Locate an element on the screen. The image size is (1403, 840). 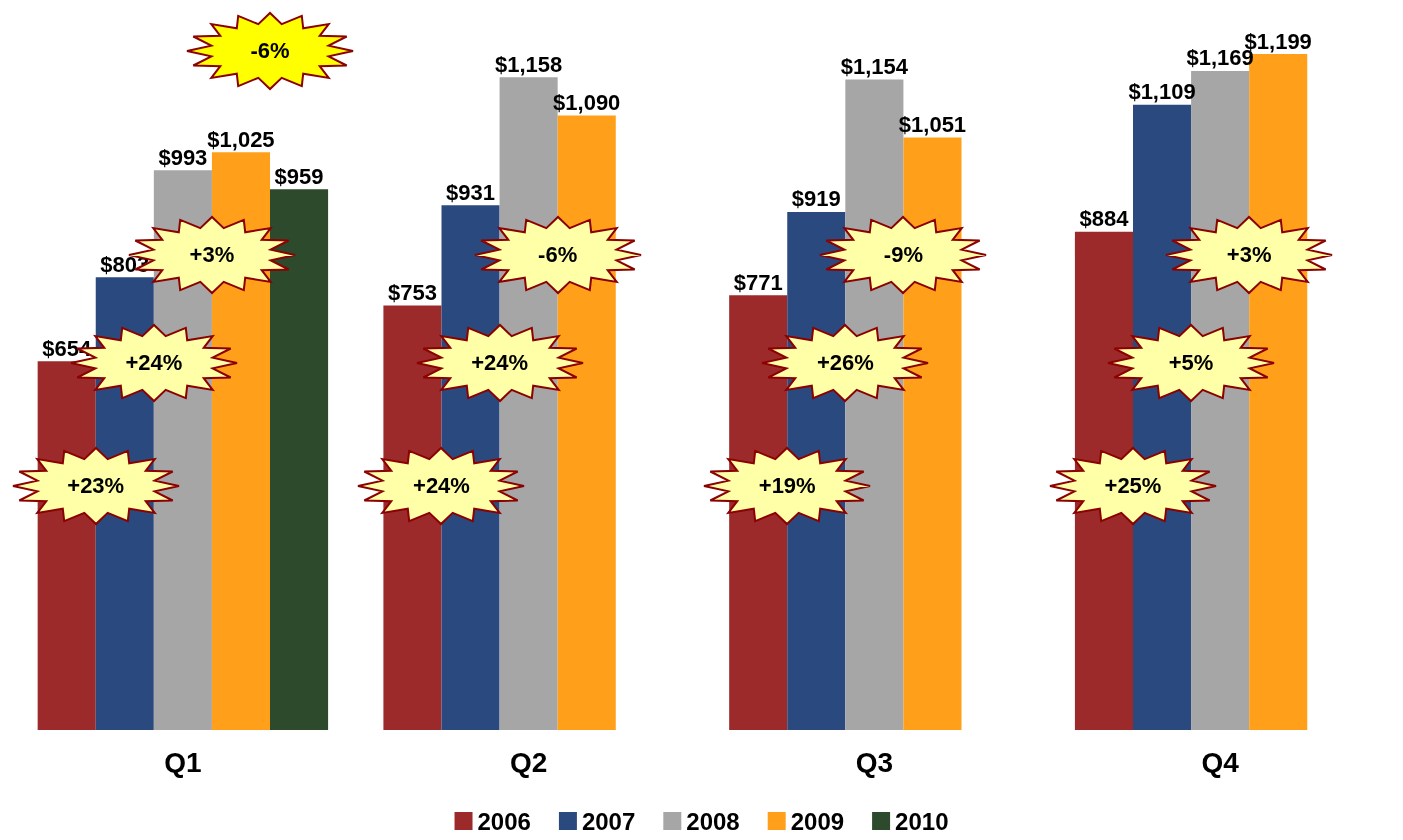
data-label: $884 is located at coordinates (1104, 219).